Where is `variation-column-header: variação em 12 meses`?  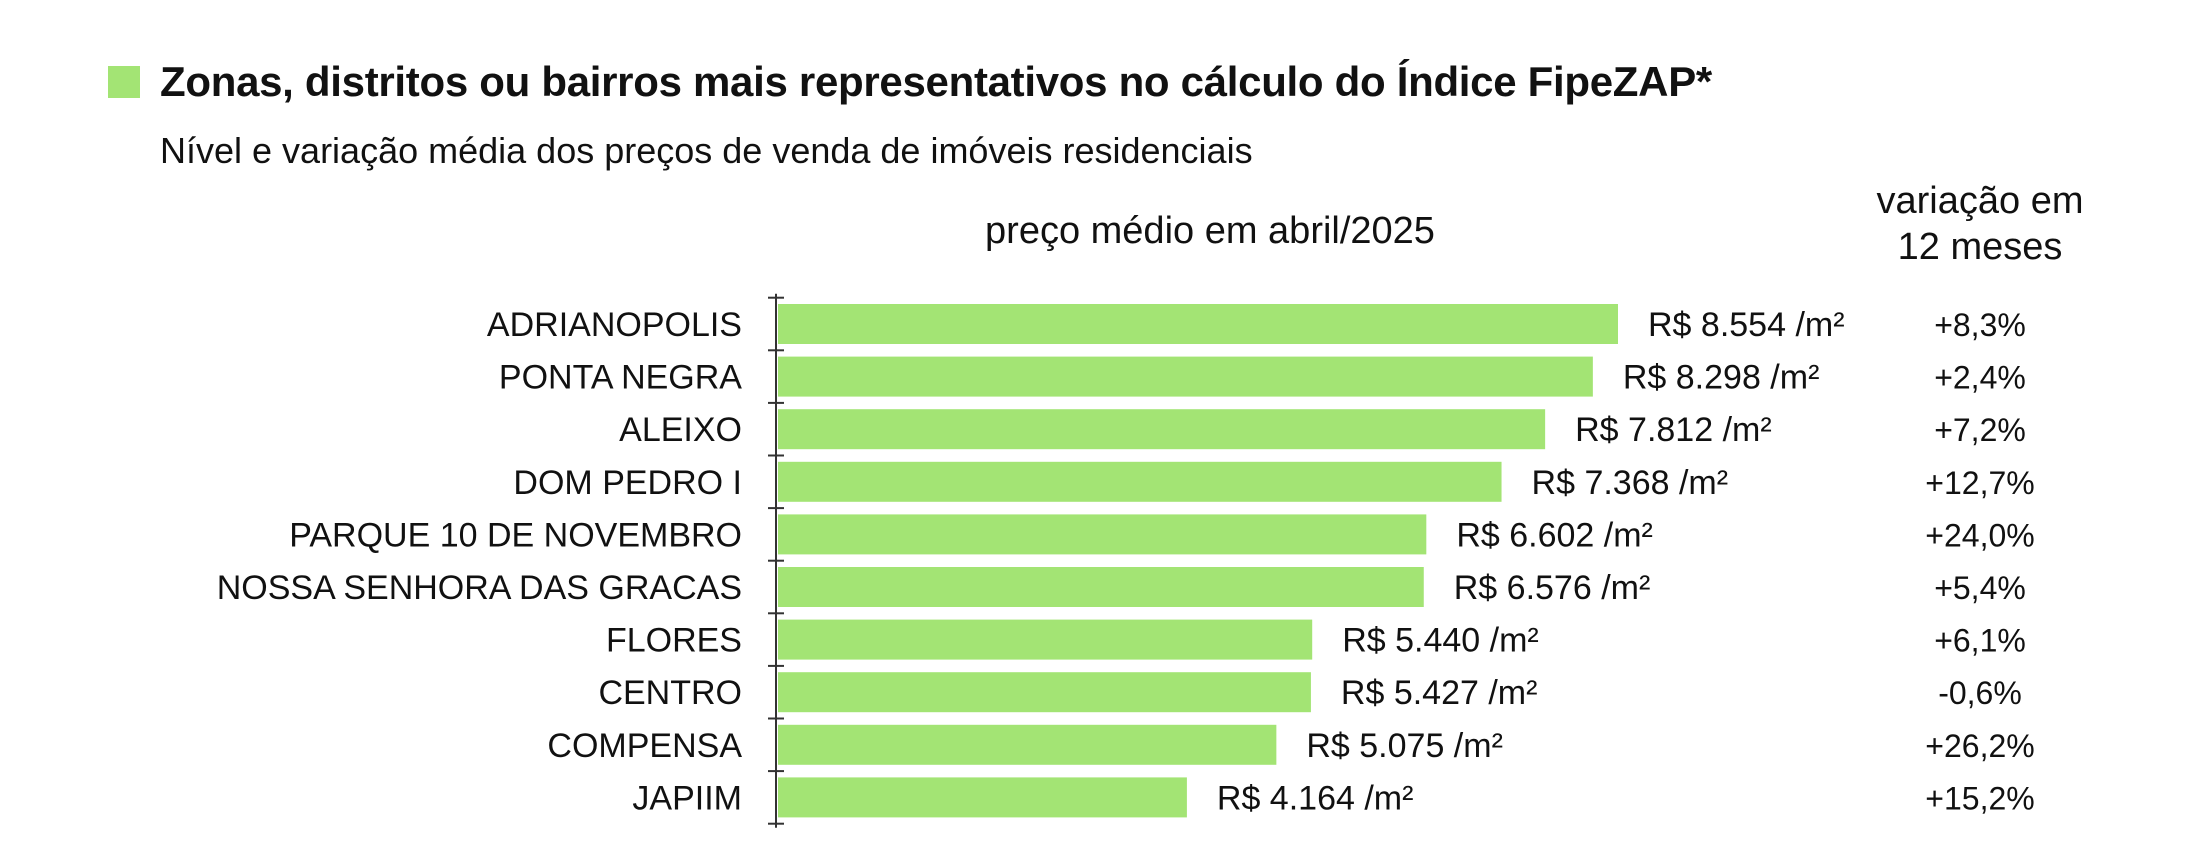
variation-column-header: variação em 12 meses is located at coordinates (1980, 224).